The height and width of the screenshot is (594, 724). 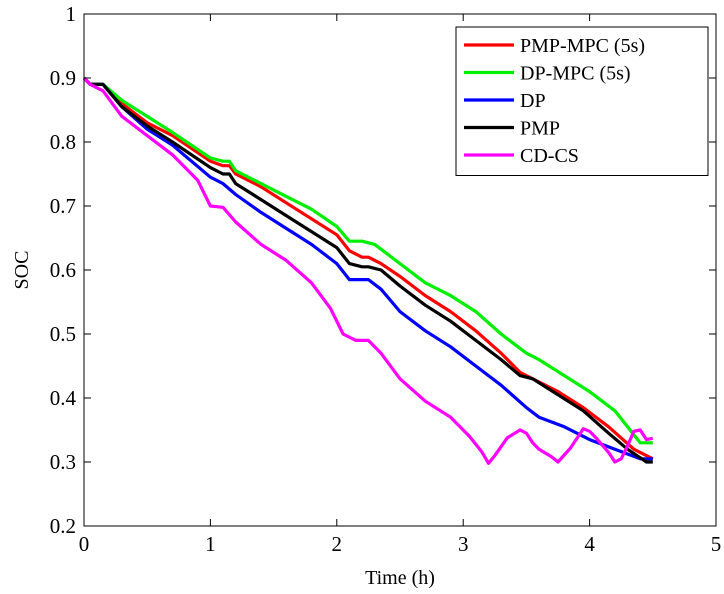 What do you see at coordinates (582, 46) in the screenshot?
I see `legend-label-1: PMP-MPC (5s)` at bounding box center [582, 46].